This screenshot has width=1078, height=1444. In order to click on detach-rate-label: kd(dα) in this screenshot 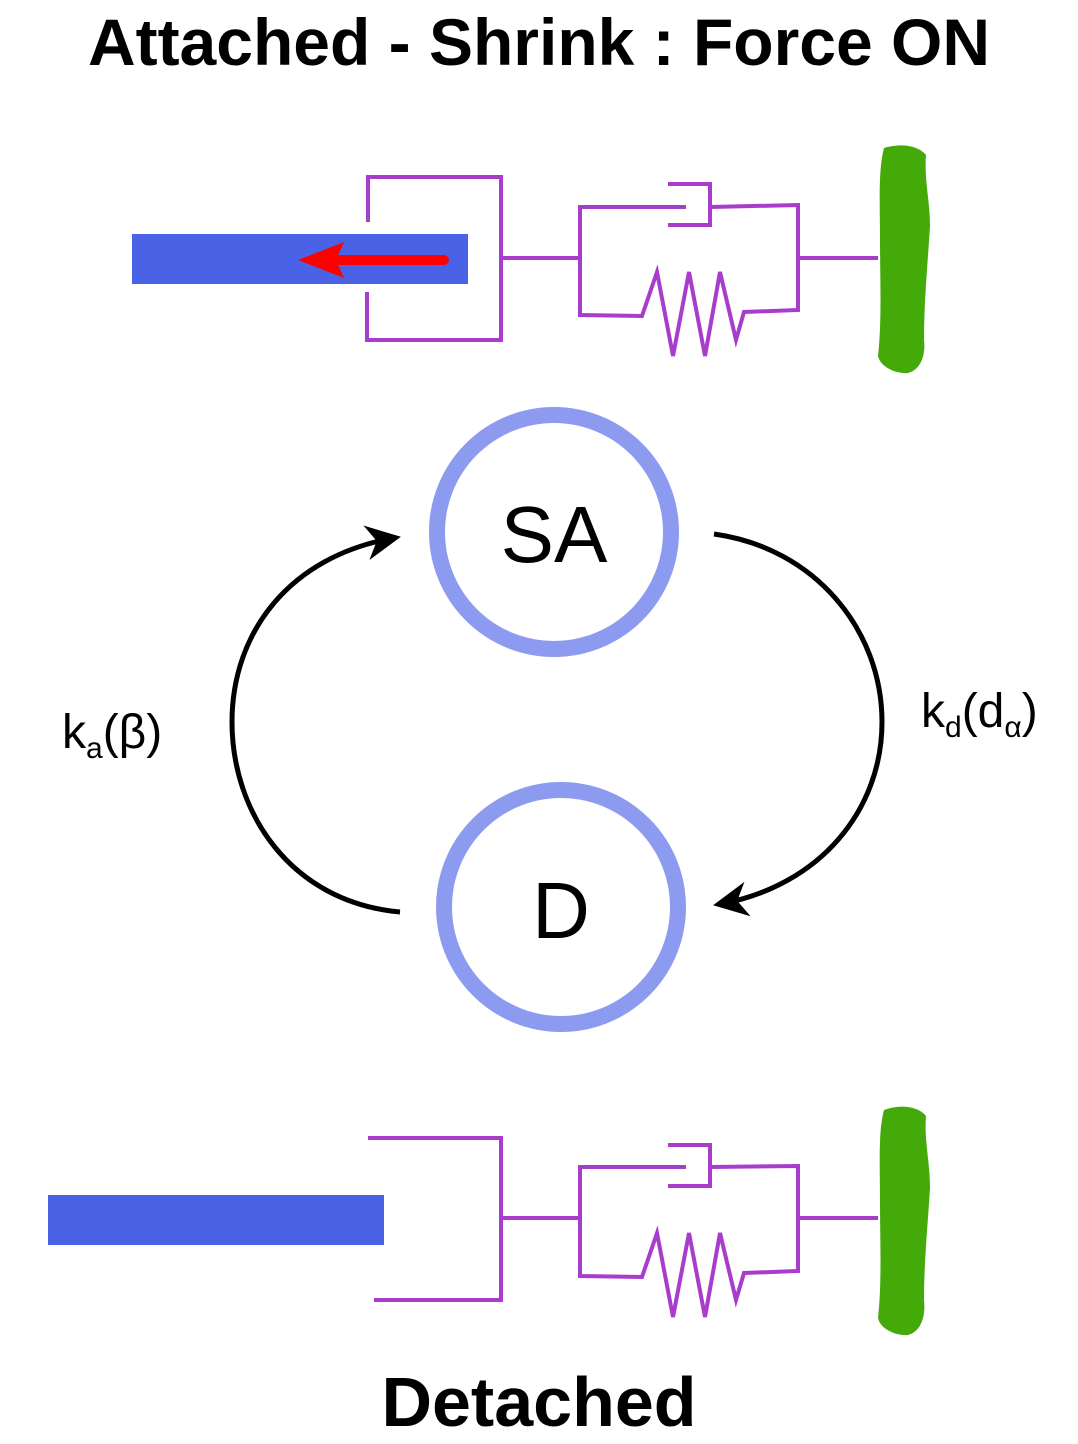, I will do `click(979, 714)`.